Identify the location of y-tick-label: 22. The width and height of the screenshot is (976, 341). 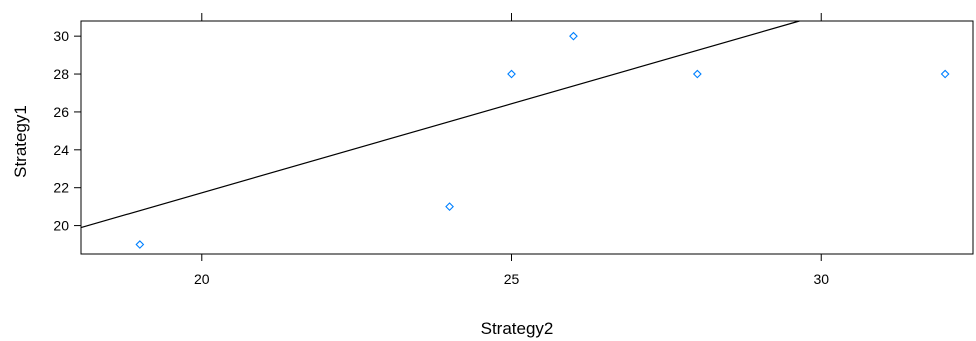
(61, 188).